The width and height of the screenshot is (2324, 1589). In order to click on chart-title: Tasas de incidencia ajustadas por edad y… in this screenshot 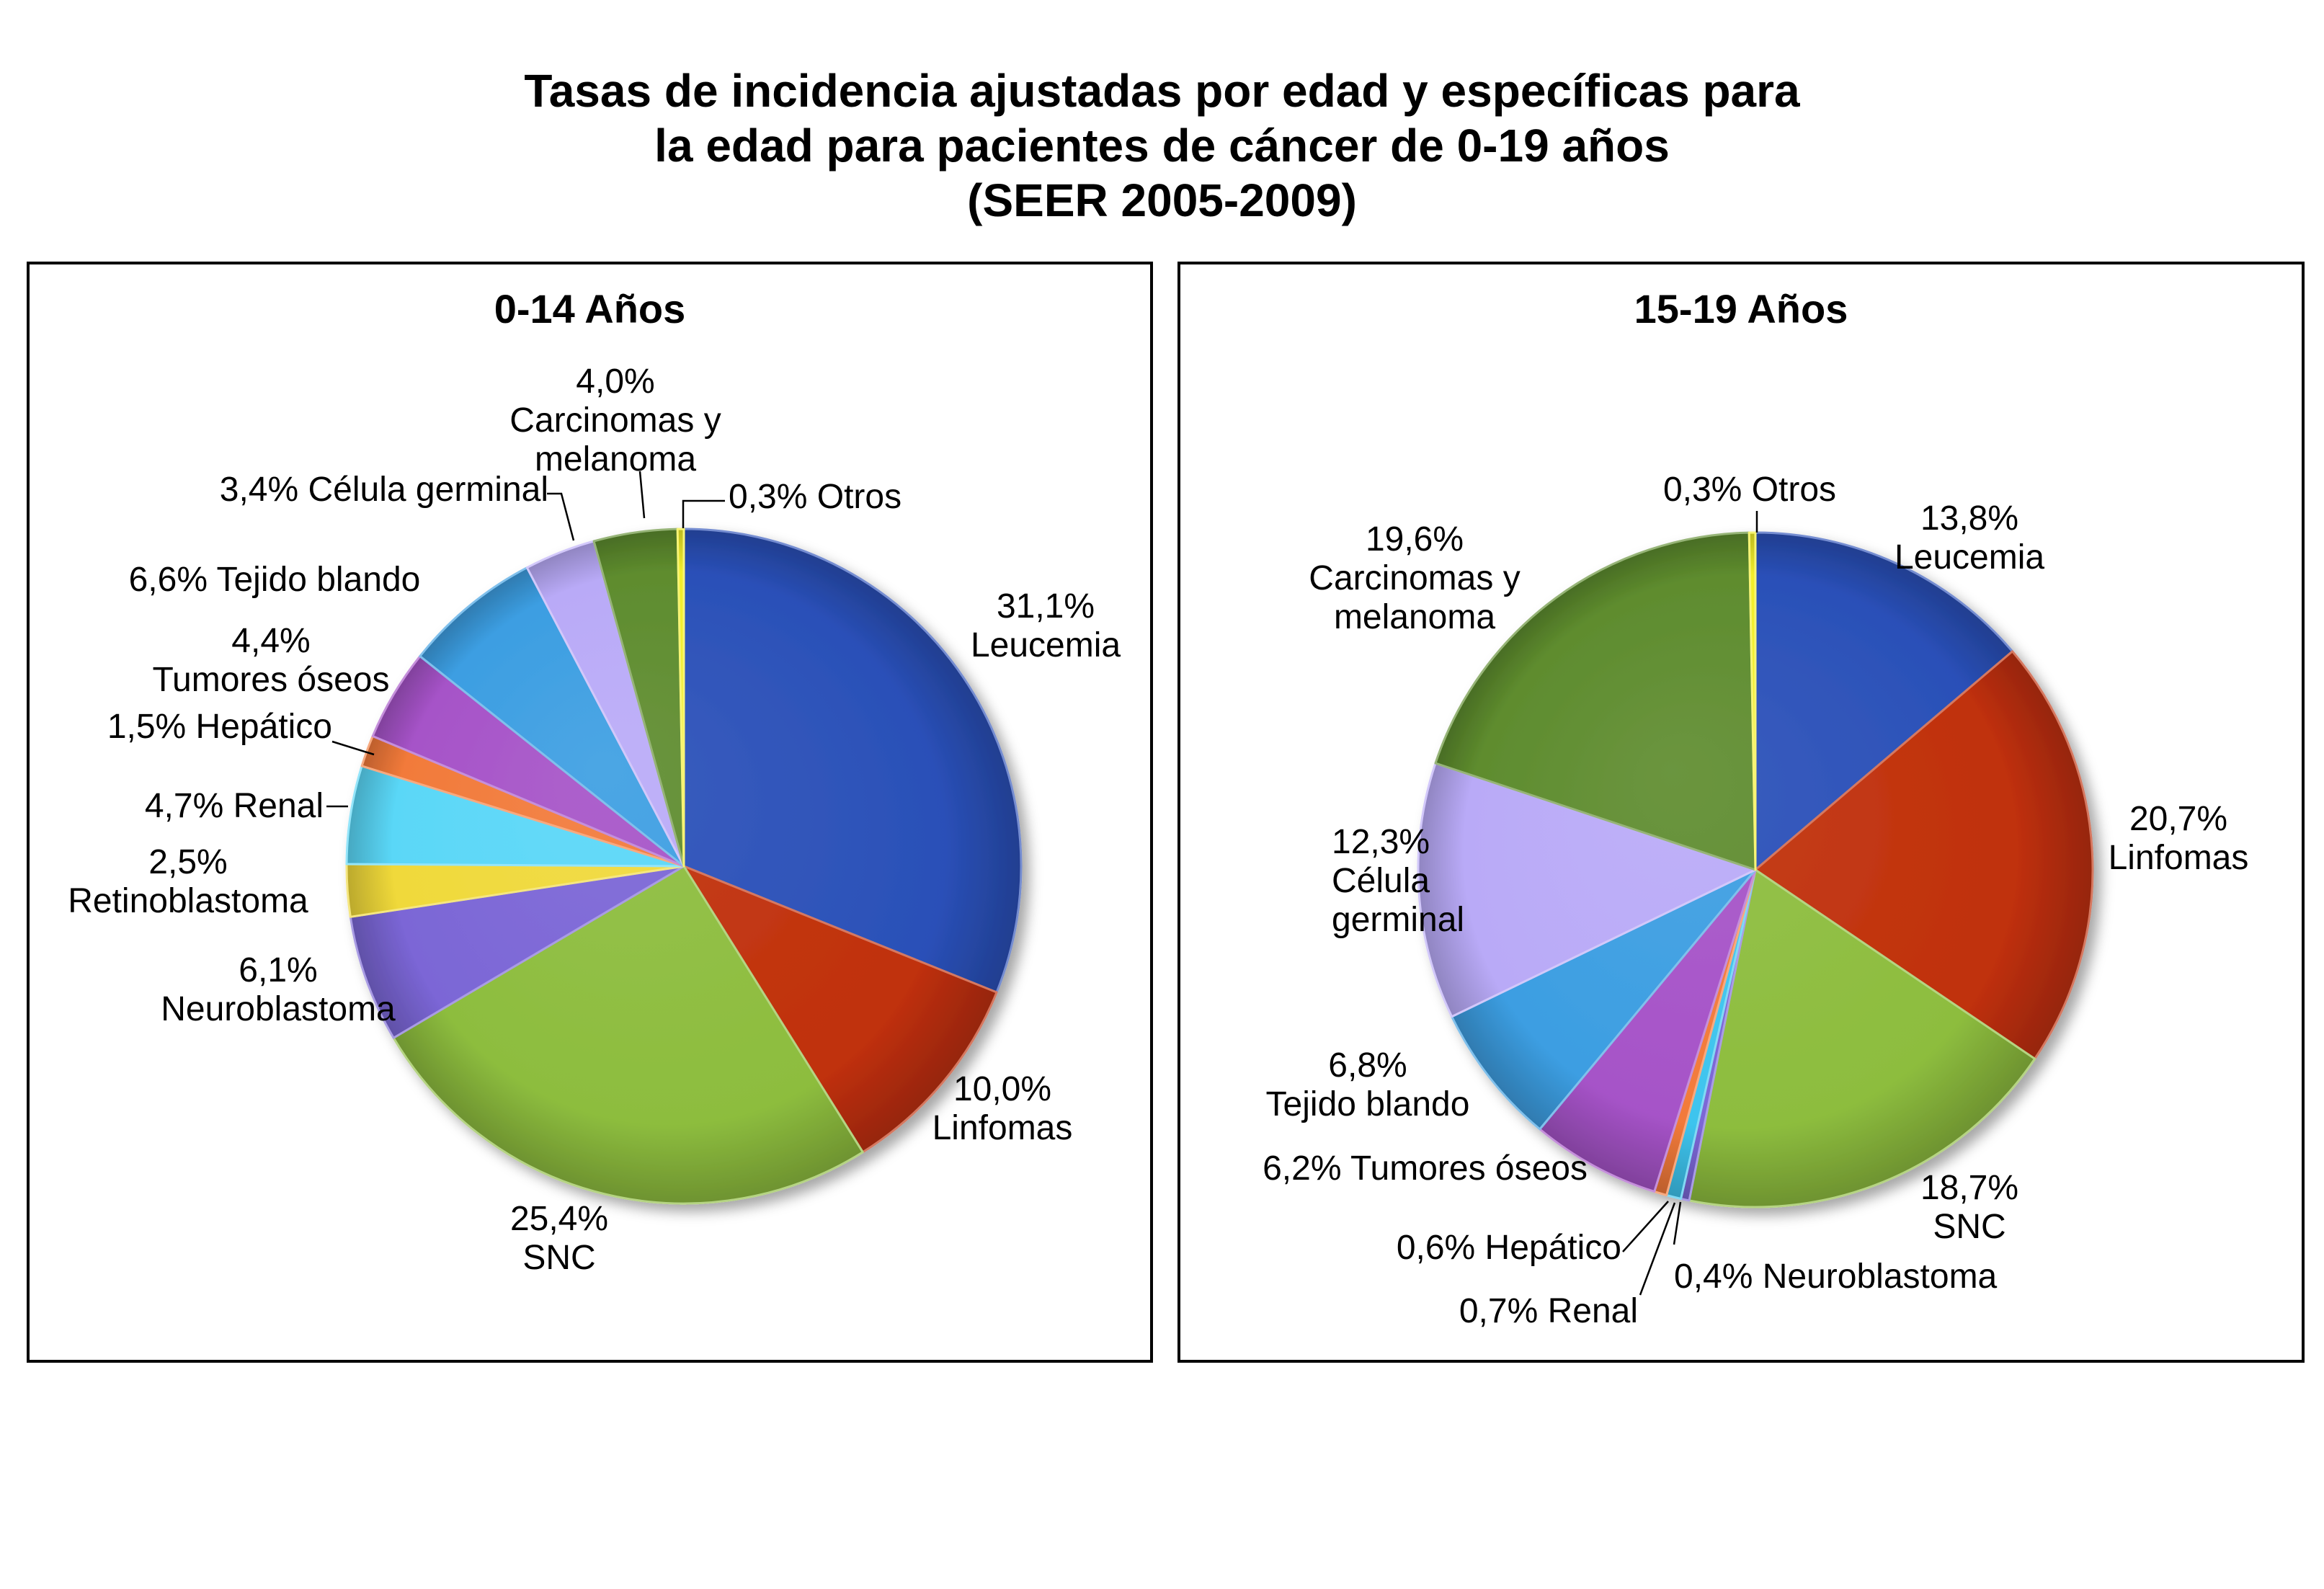, I will do `click(1162, 145)`.